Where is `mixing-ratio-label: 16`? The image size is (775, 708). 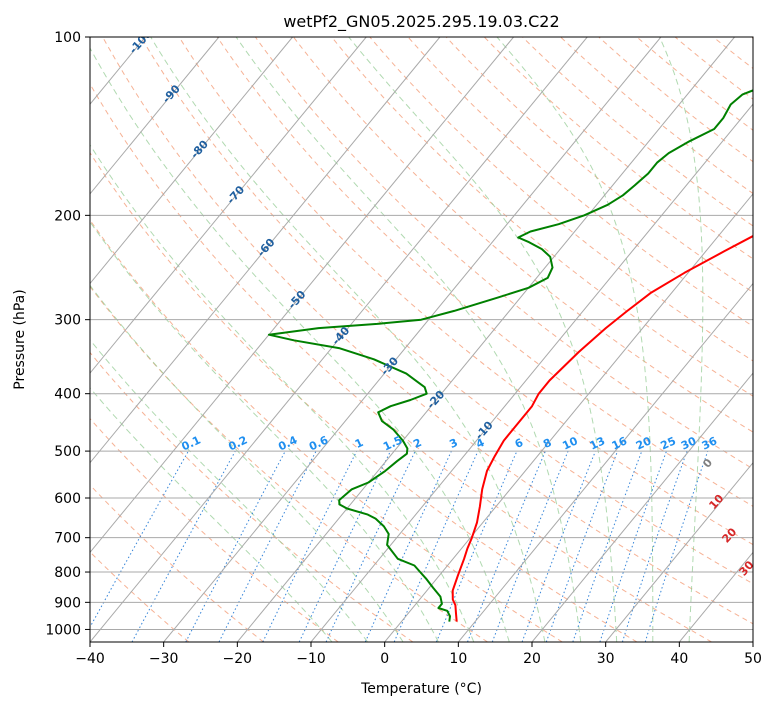 mixing-ratio-label: 16 is located at coordinates (620, 443).